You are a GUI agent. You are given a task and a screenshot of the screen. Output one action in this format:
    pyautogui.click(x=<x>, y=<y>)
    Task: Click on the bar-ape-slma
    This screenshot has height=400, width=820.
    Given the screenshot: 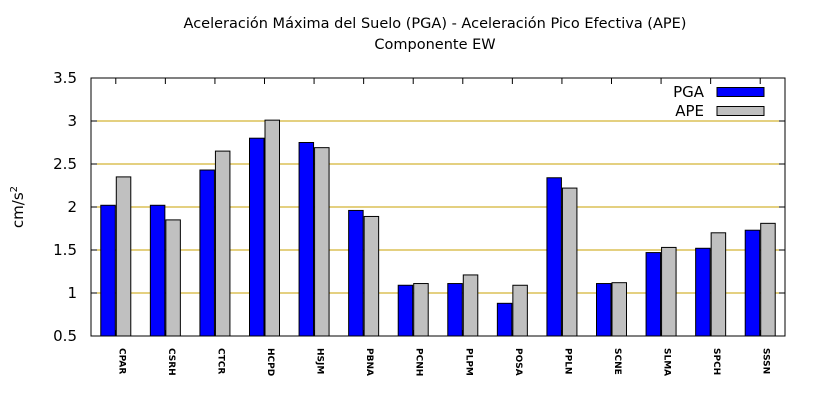 What is the action you would take?
    pyautogui.click(x=669, y=291)
    